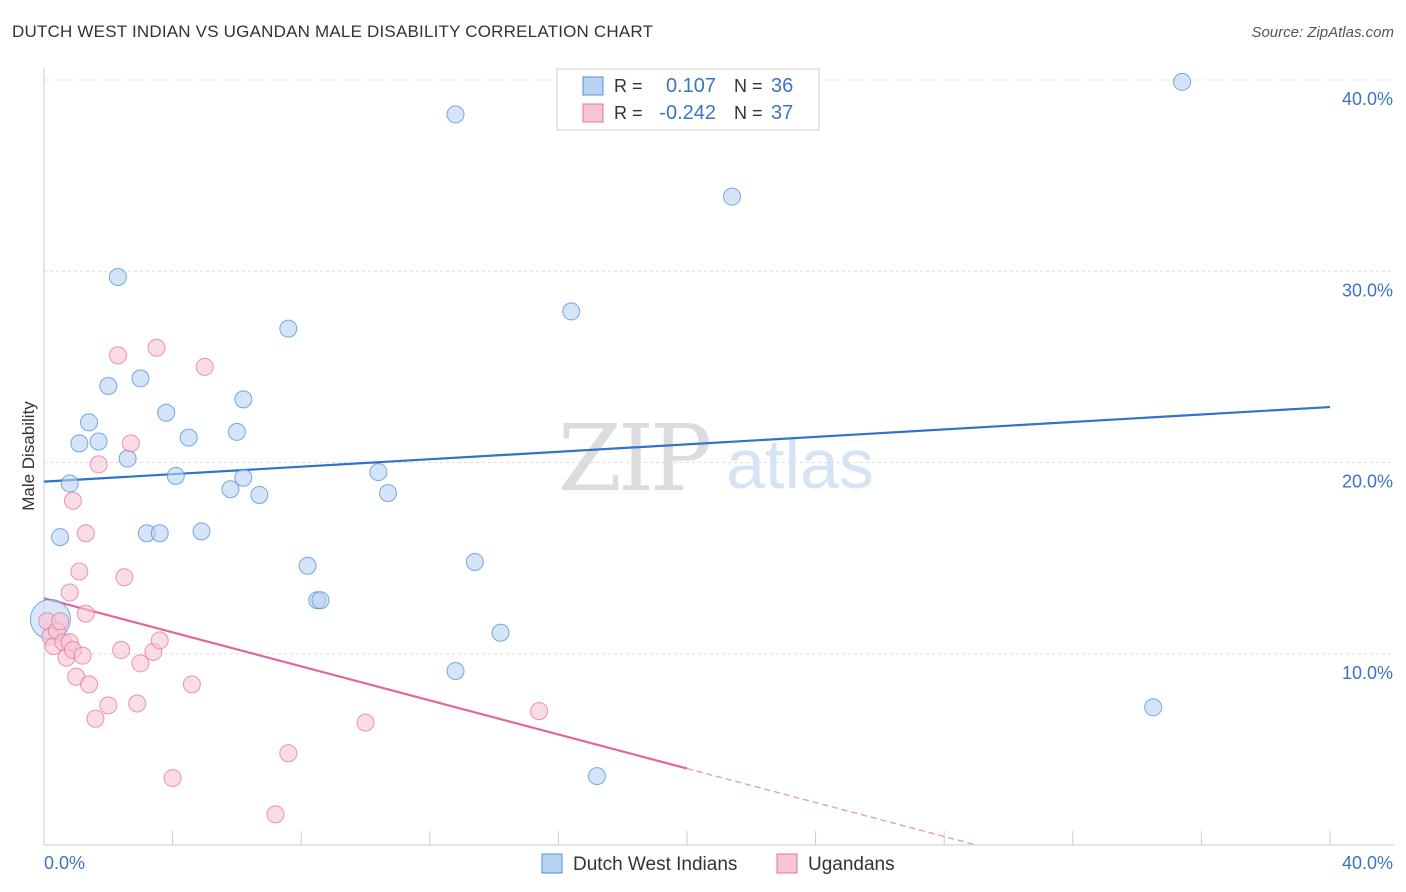  Describe the element at coordinates (716, 458) in the screenshot. I see `watermark: ZIP atlas` at that location.